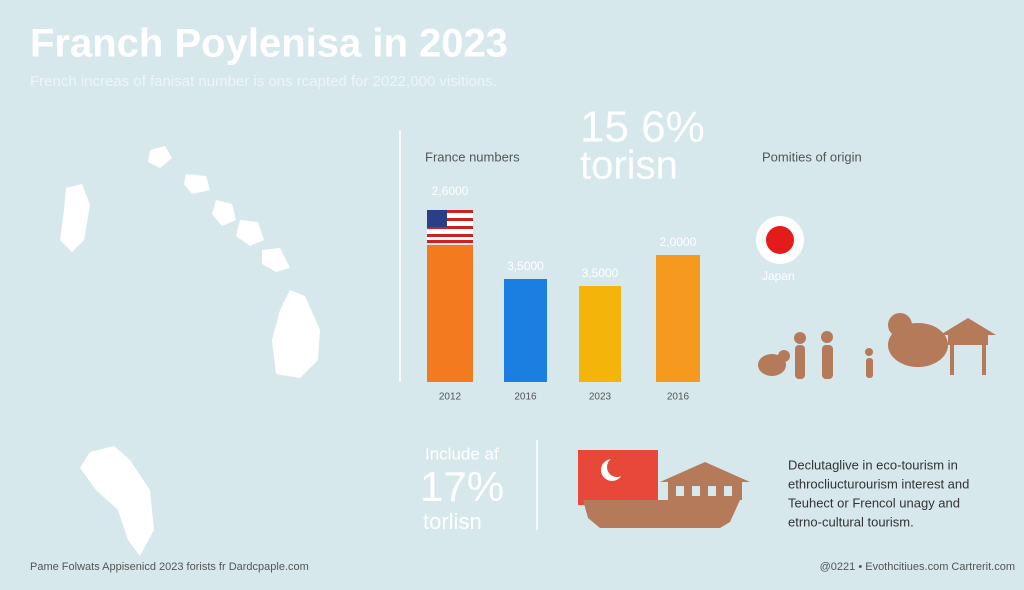 This screenshot has height=590, width=1024. What do you see at coordinates (778, 276) in the screenshot?
I see `origin-country: Japan` at bounding box center [778, 276].